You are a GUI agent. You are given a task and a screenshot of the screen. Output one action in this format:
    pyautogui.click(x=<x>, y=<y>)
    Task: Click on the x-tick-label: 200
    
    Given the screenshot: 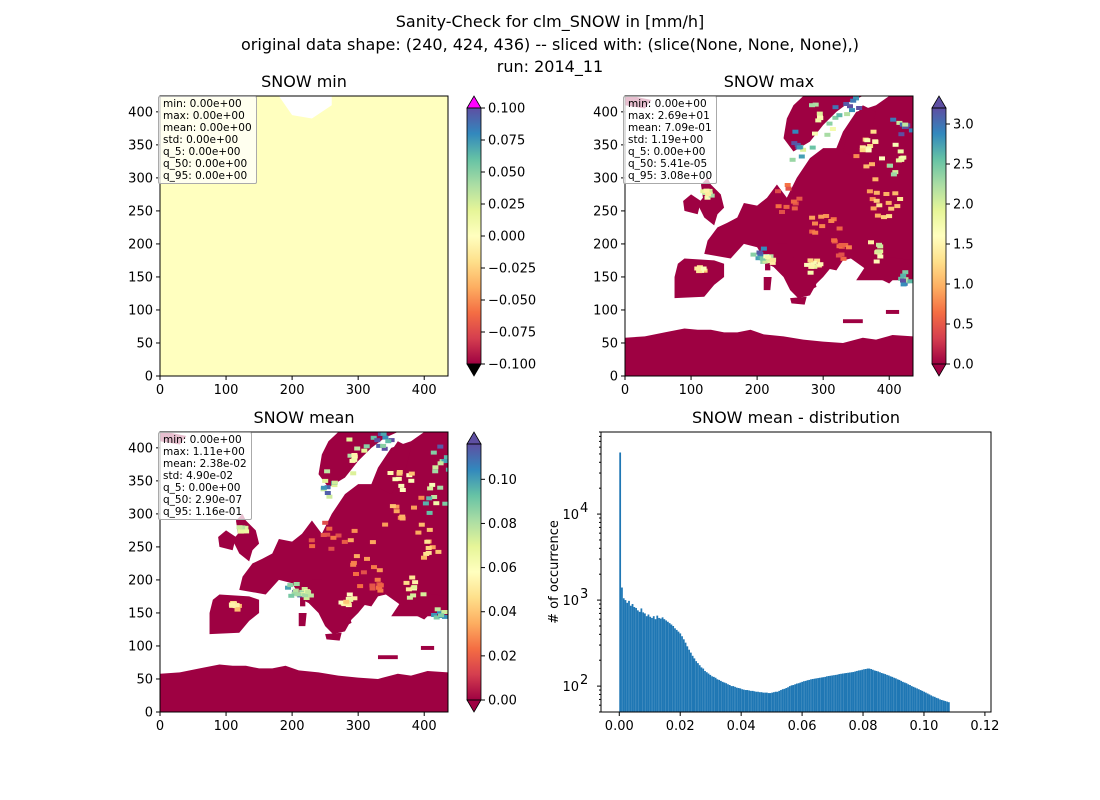 What is the action you would take?
    pyautogui.click(x=292, y=390)
    